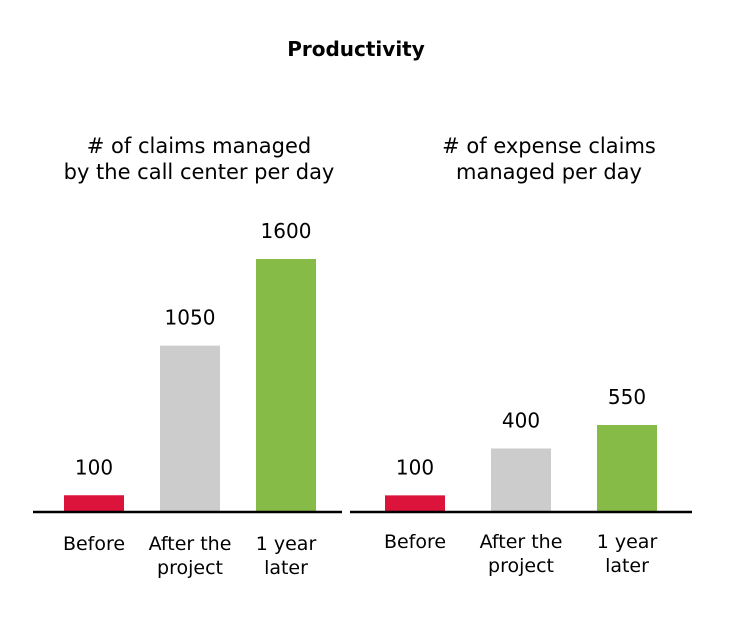 The width and height of the screenshot is (732, 627). What do you see at coordinates (549, 172) in the screenshot?
I see `chart-title-line: managed per day` at bounding box center [549, 172].